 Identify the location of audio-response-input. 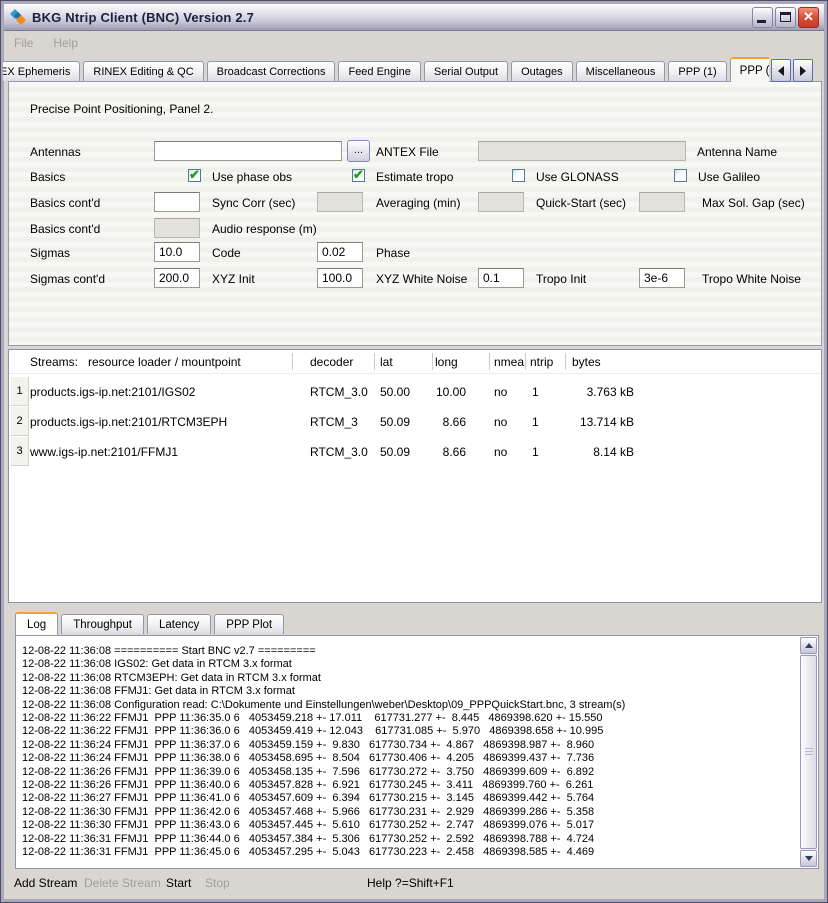
(177, 228).